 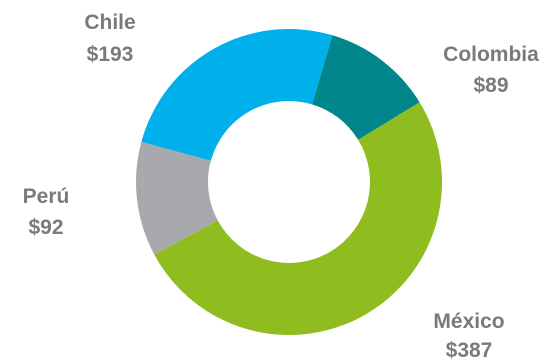 What do you see at coordinates (45, 227) in the screenshot?
I see `slice-value-peru: $92` at bounding box center [45, 227].